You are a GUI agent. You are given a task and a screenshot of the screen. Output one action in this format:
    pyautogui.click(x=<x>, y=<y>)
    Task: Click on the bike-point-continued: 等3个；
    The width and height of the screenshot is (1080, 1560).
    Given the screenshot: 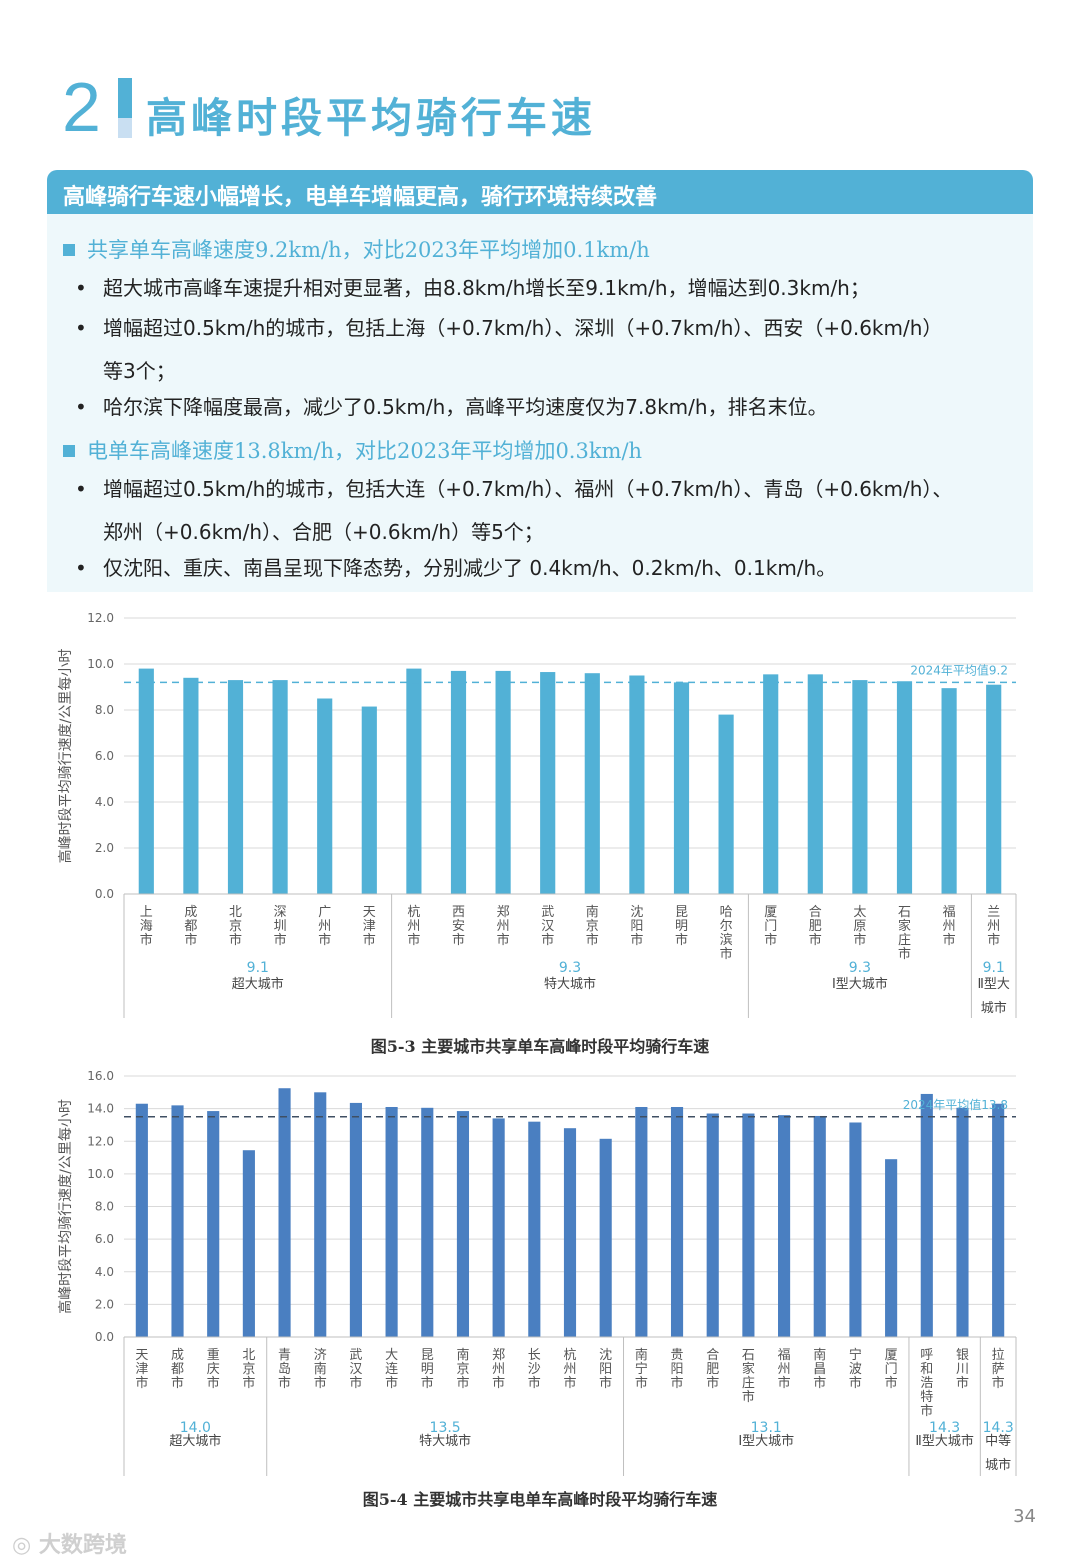 What is the action you would take?
    pyautogui.click(x=139, y=371)
    